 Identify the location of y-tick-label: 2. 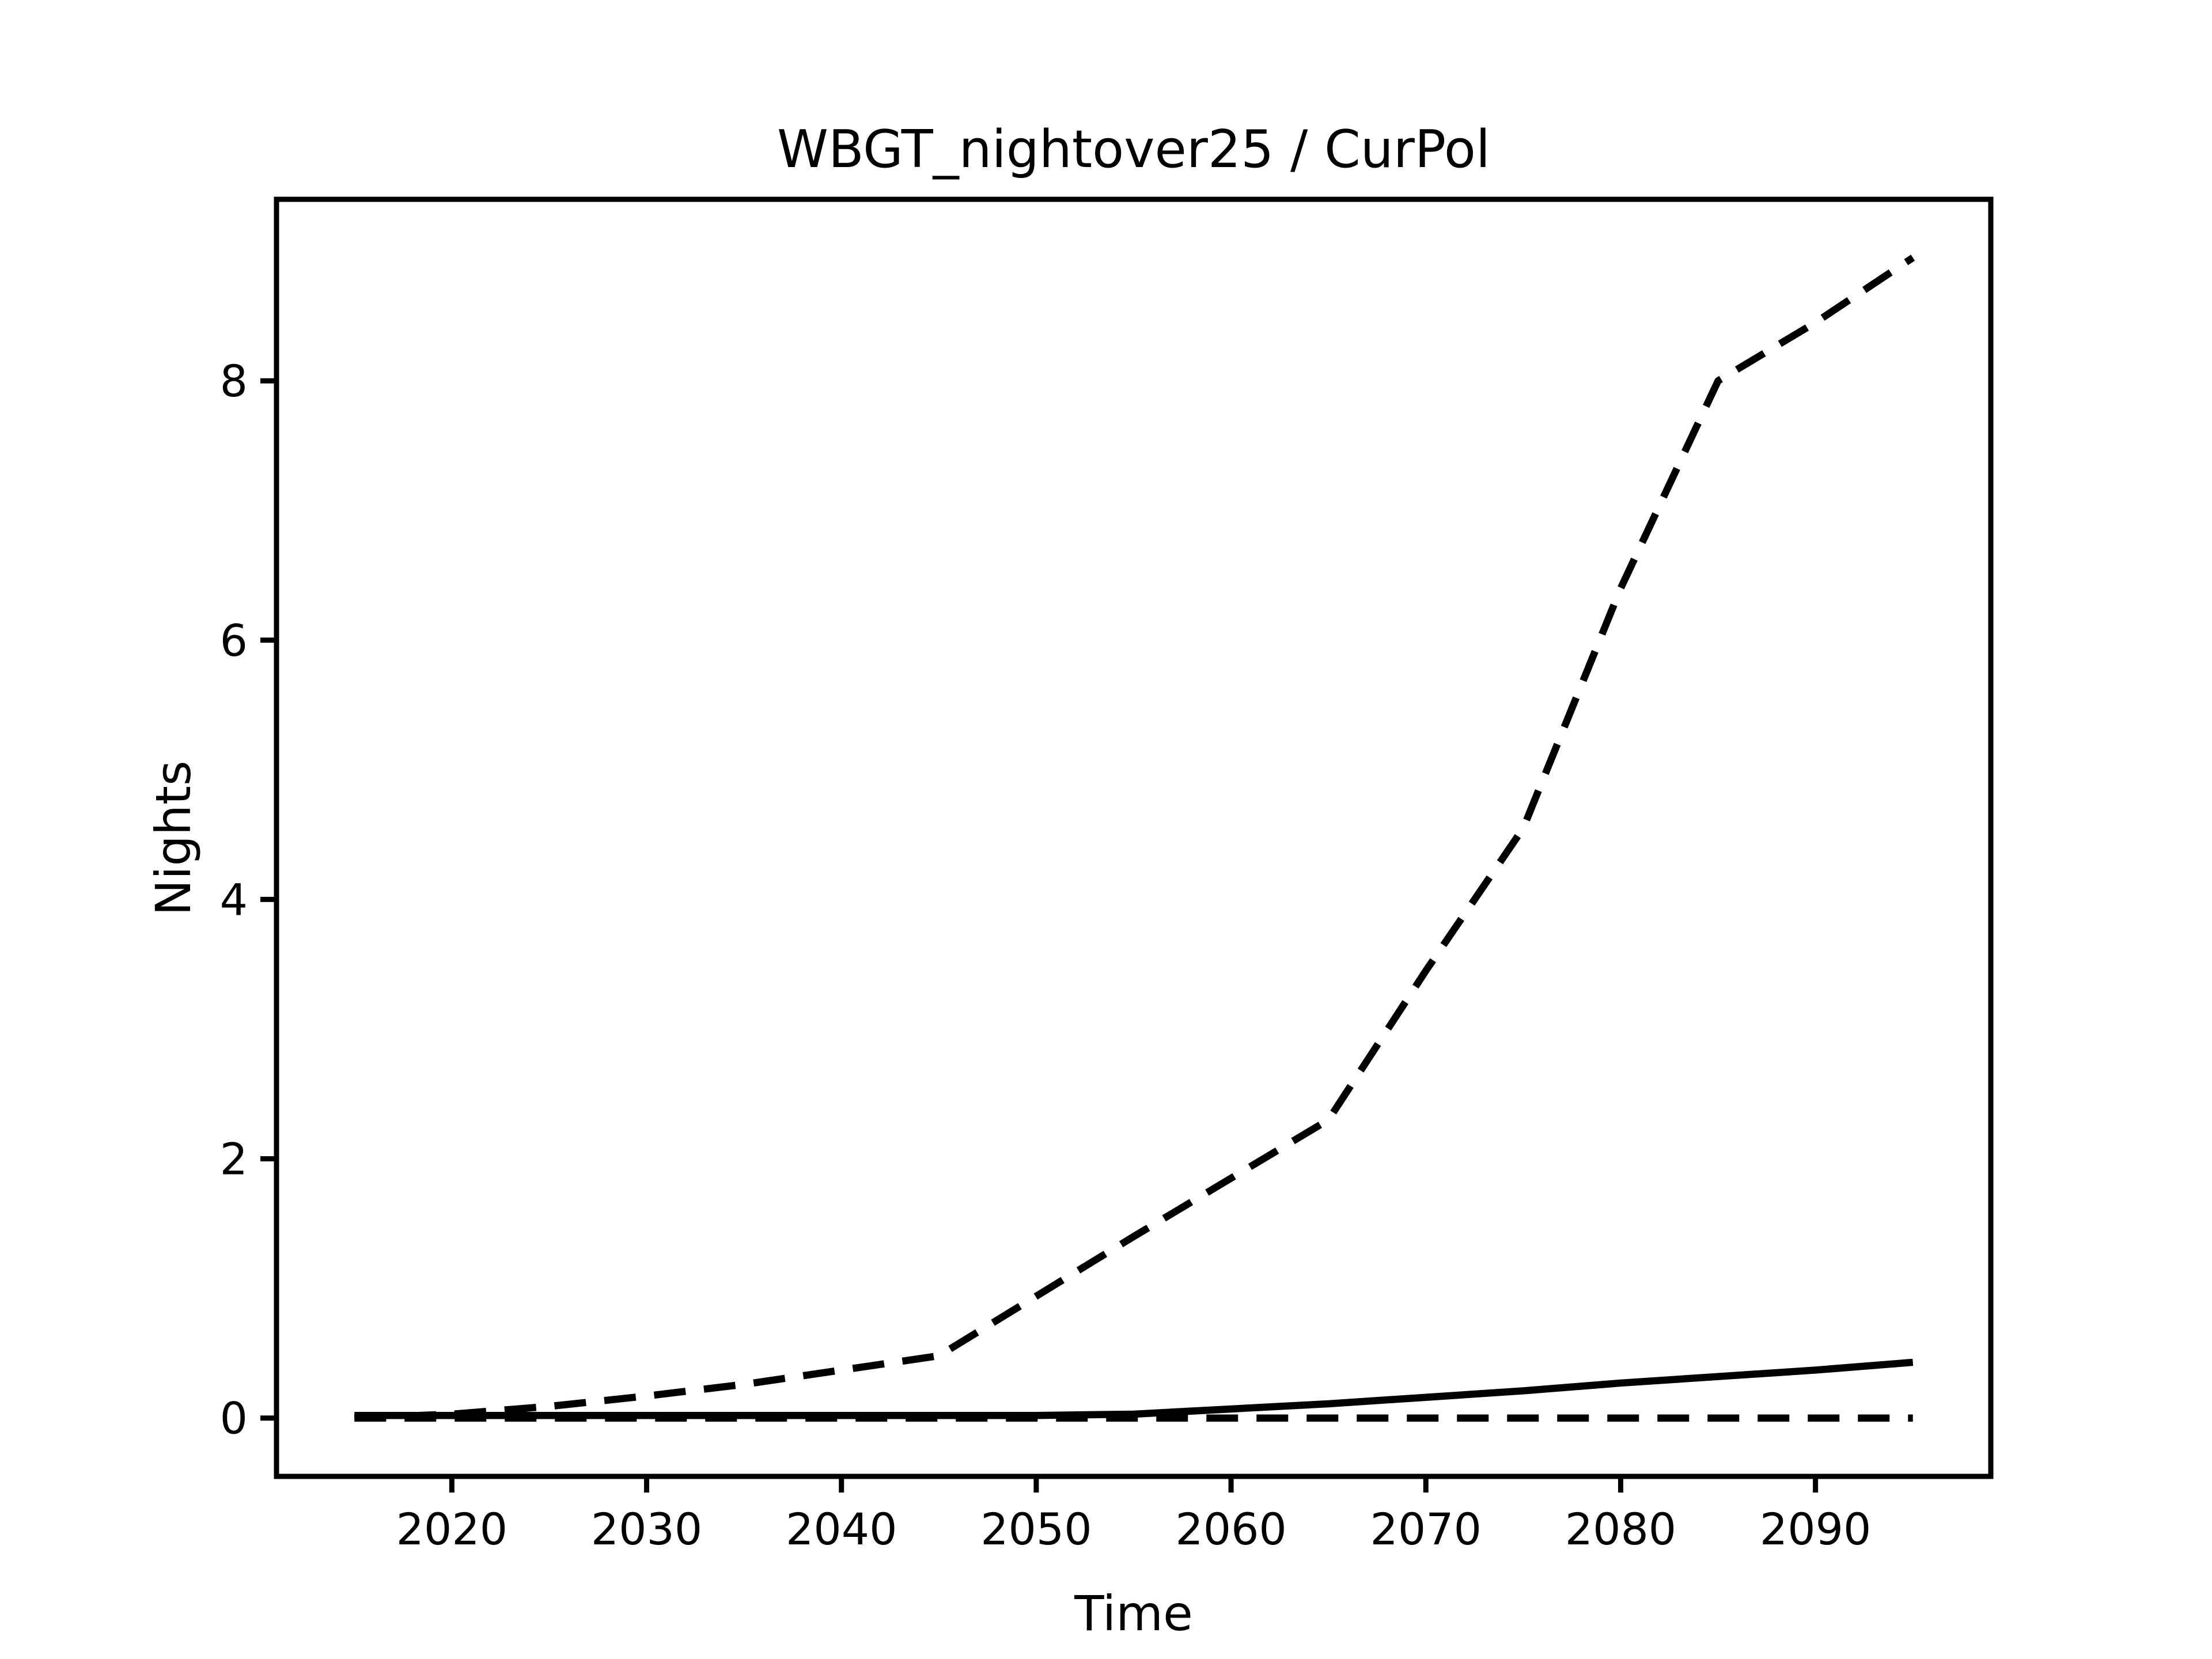
(234, 1159).